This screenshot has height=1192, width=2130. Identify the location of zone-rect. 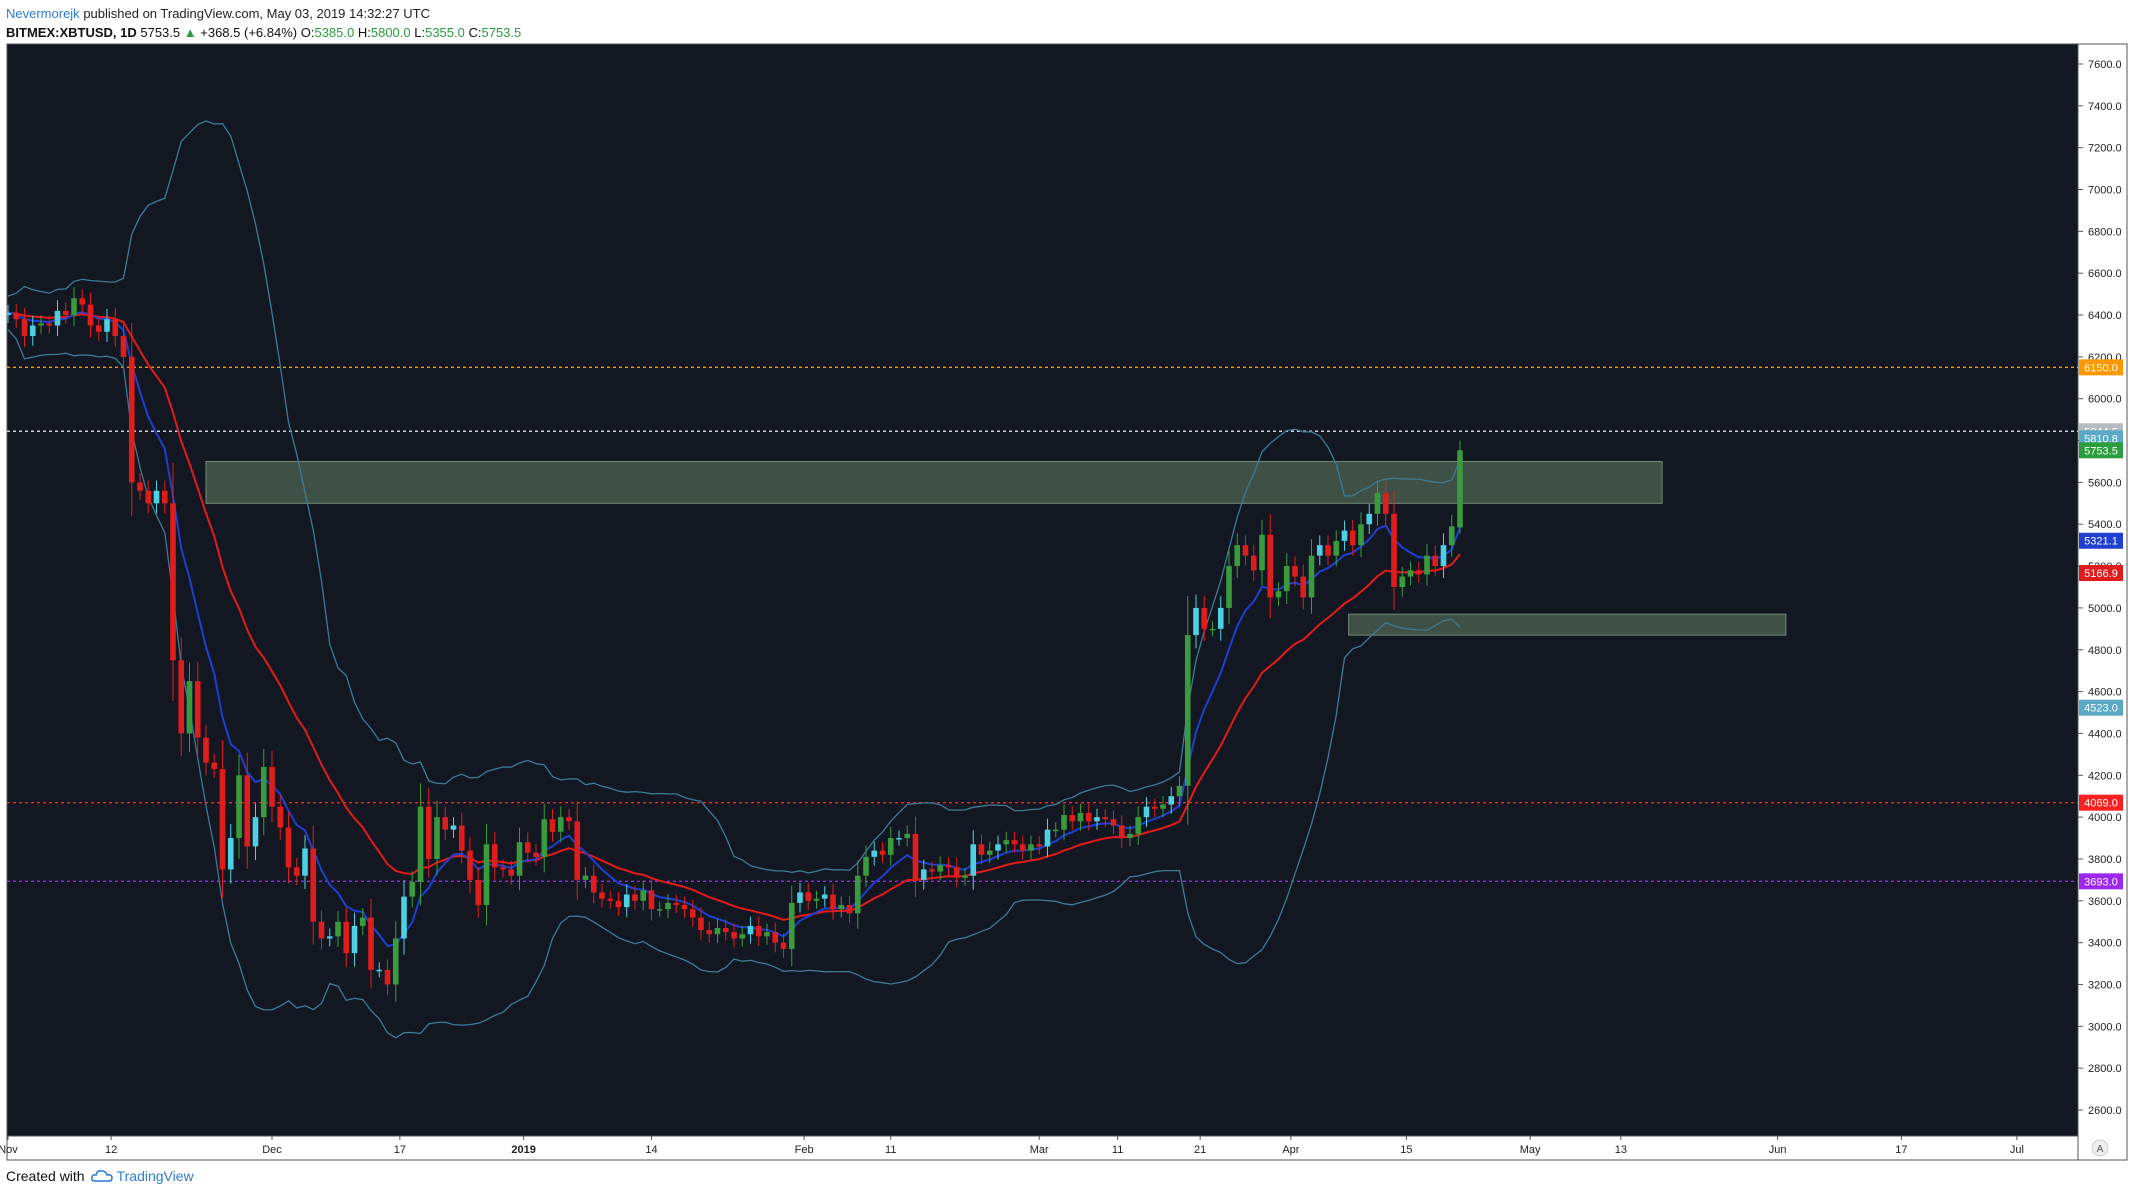
(934, 482).